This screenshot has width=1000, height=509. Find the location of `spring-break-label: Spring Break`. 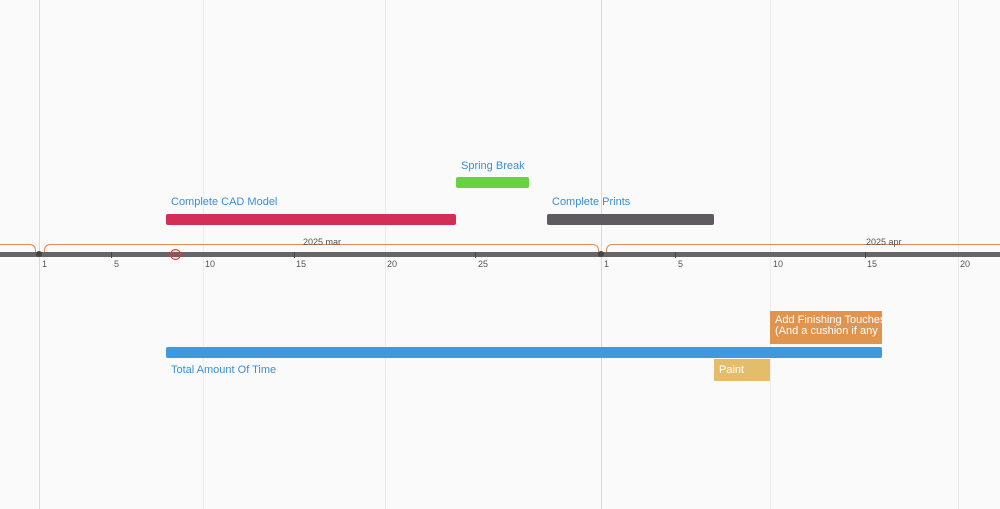

spring-break-label: Spring Break is located at coordinates (493, 166).